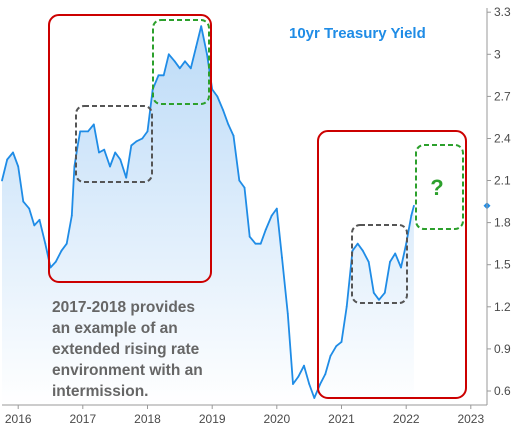  I want to click on y-tick-label: 1.8, so click(502, 223).